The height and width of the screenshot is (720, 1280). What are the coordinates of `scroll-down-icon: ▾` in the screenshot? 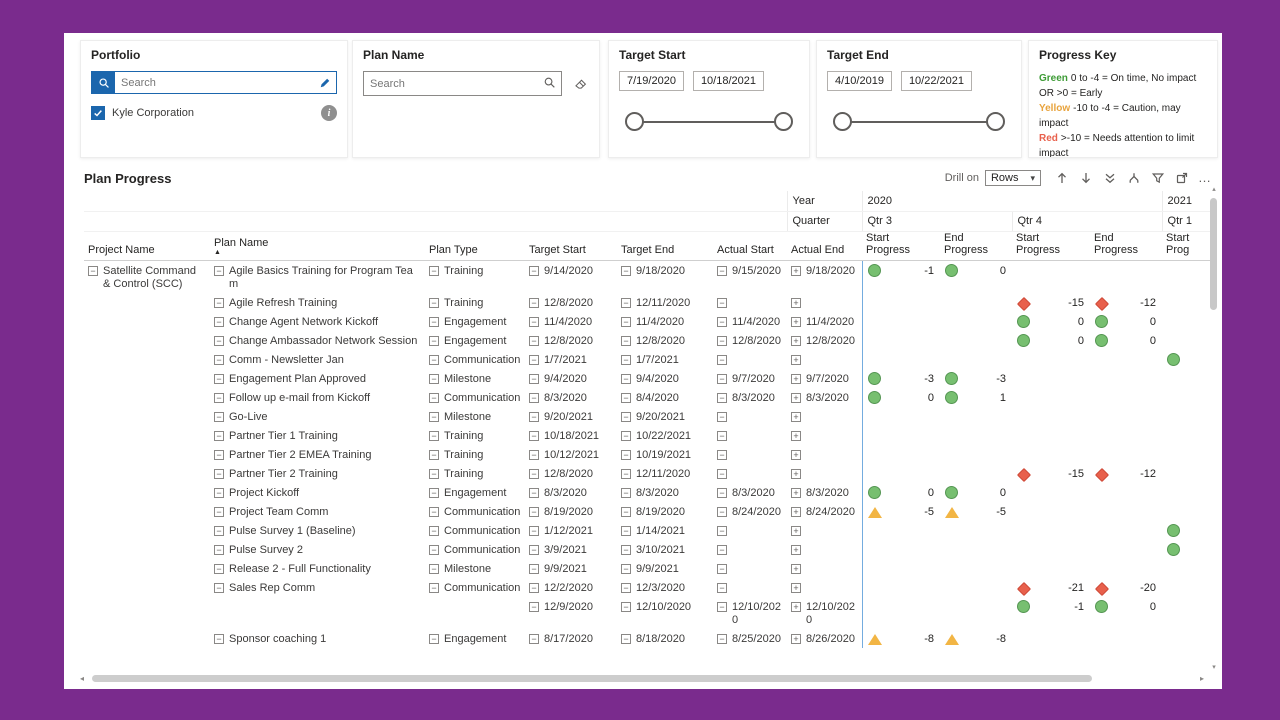 It's located at (1214, 667).